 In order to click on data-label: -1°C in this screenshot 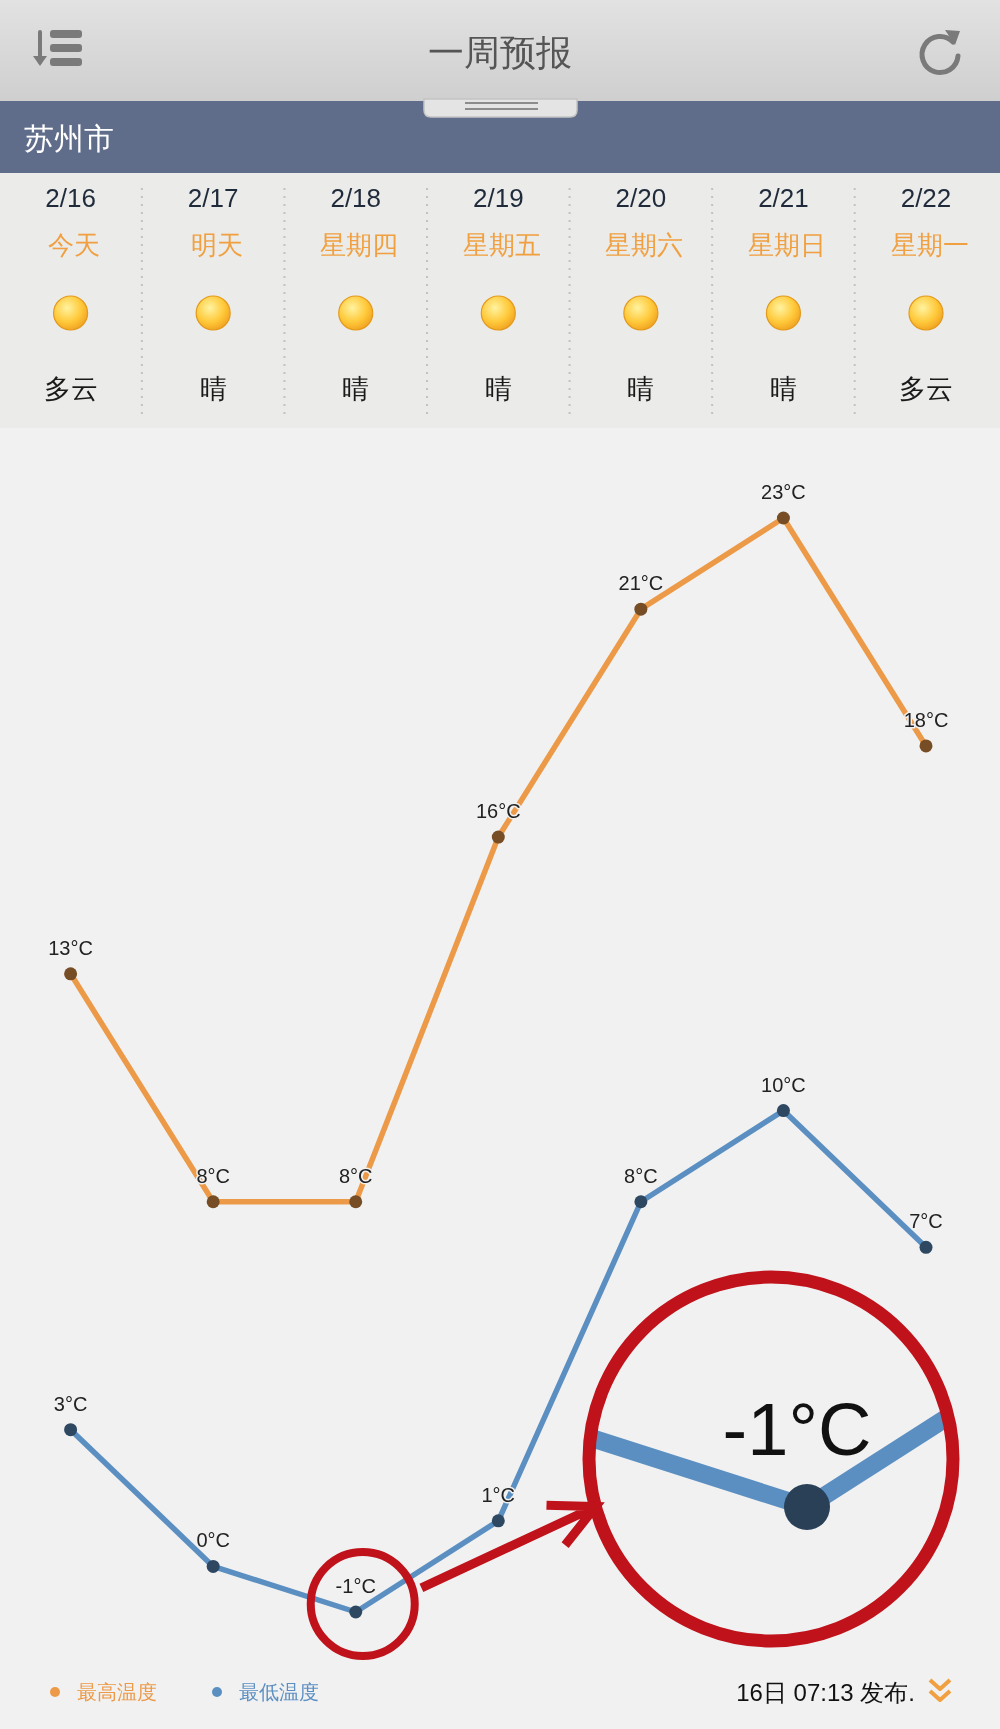, I will do `click(355, 1586)`.